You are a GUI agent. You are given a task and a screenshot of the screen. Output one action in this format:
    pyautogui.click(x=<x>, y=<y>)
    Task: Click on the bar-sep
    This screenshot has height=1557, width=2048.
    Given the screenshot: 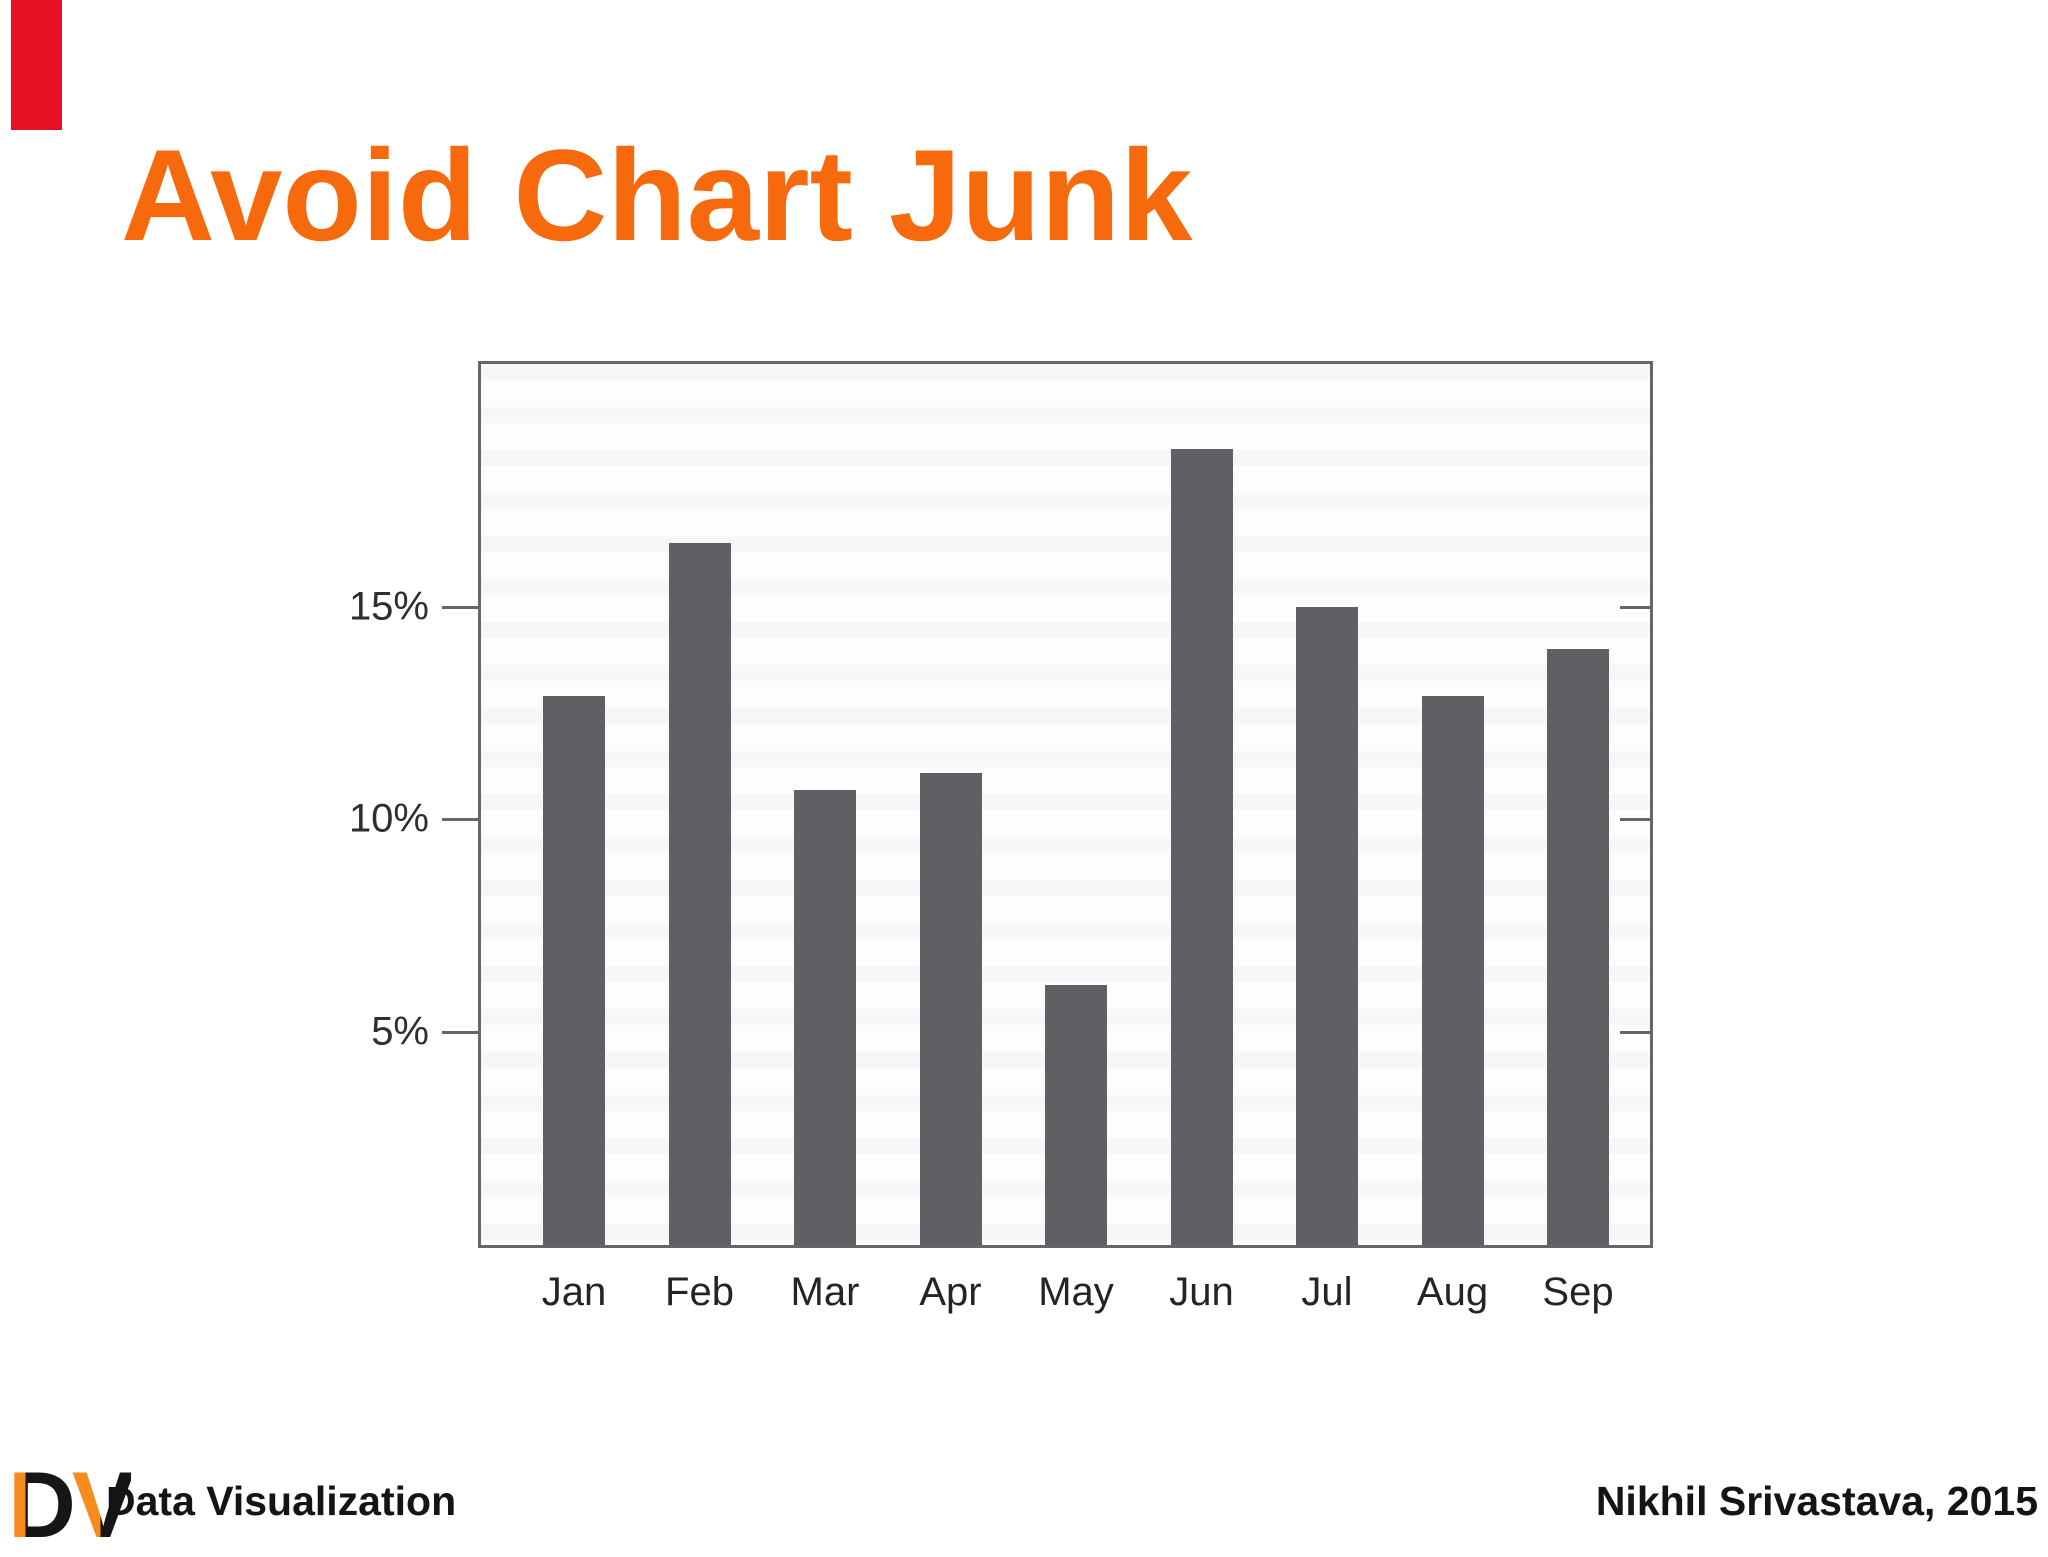 What is the action you would take?
    pyautogui.click(x=1578, y=947)
    